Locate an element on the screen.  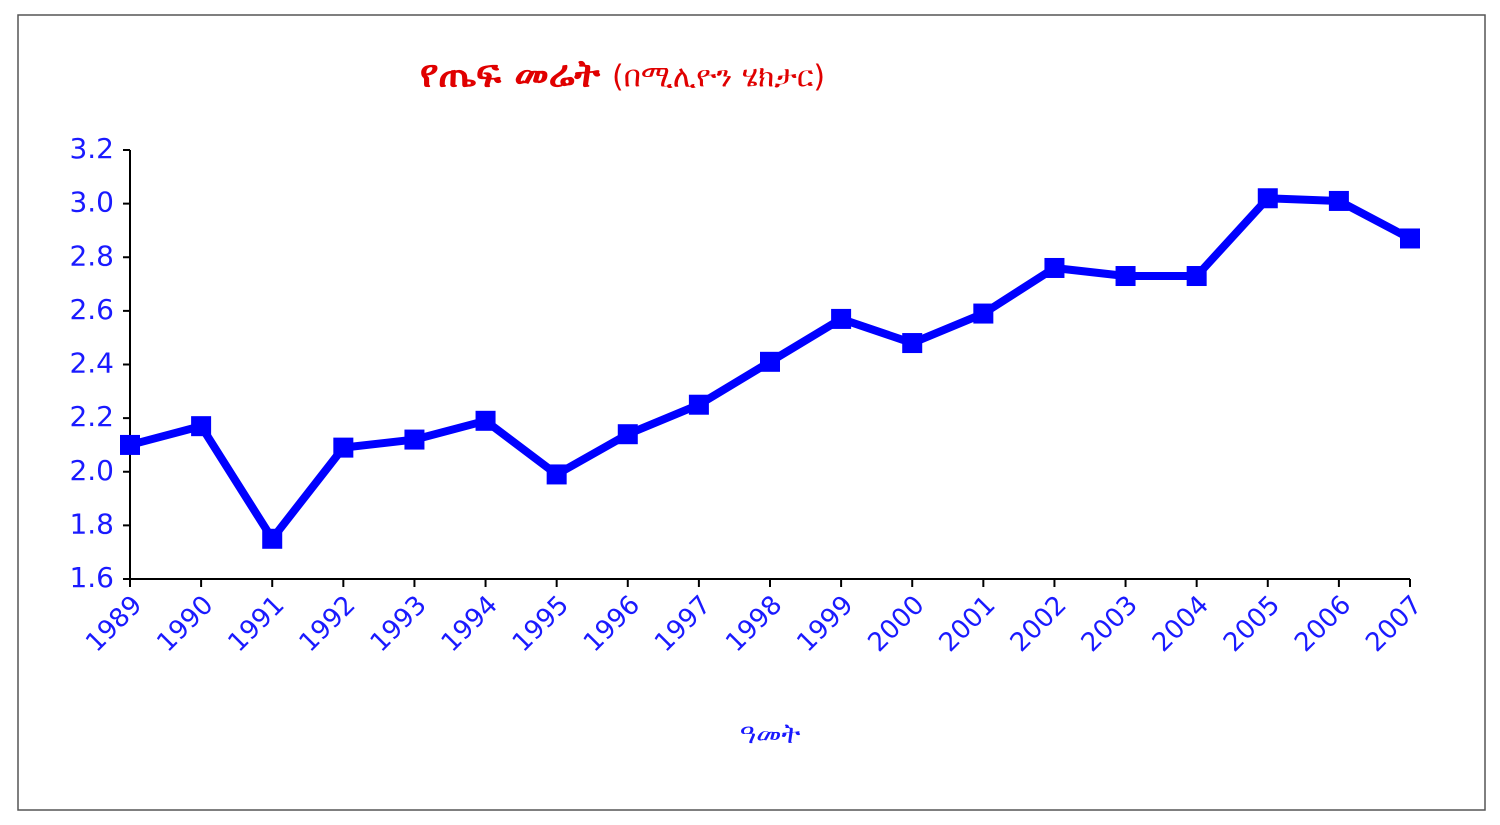
y-tick-label: 2.4 is located at coordinates (91, 363).